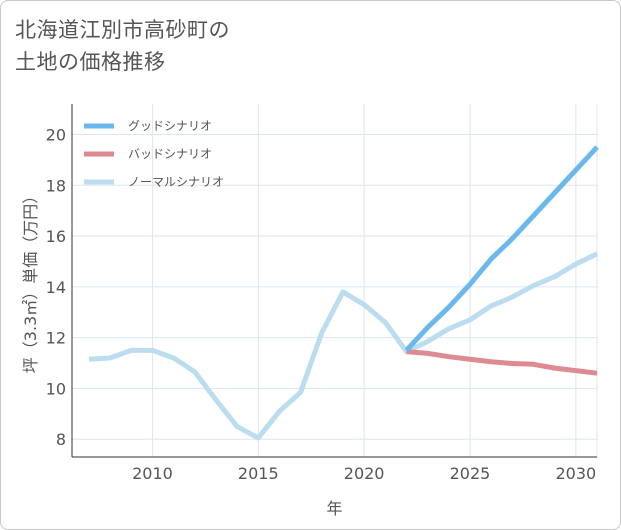 Image resolution: width=621 pixels, height=530 pixels. Describe the element at coordinates (122, 46) in the screenshot. I see `chart-title: 北海道江別市高砂町の 土地の価格推移` at that location.